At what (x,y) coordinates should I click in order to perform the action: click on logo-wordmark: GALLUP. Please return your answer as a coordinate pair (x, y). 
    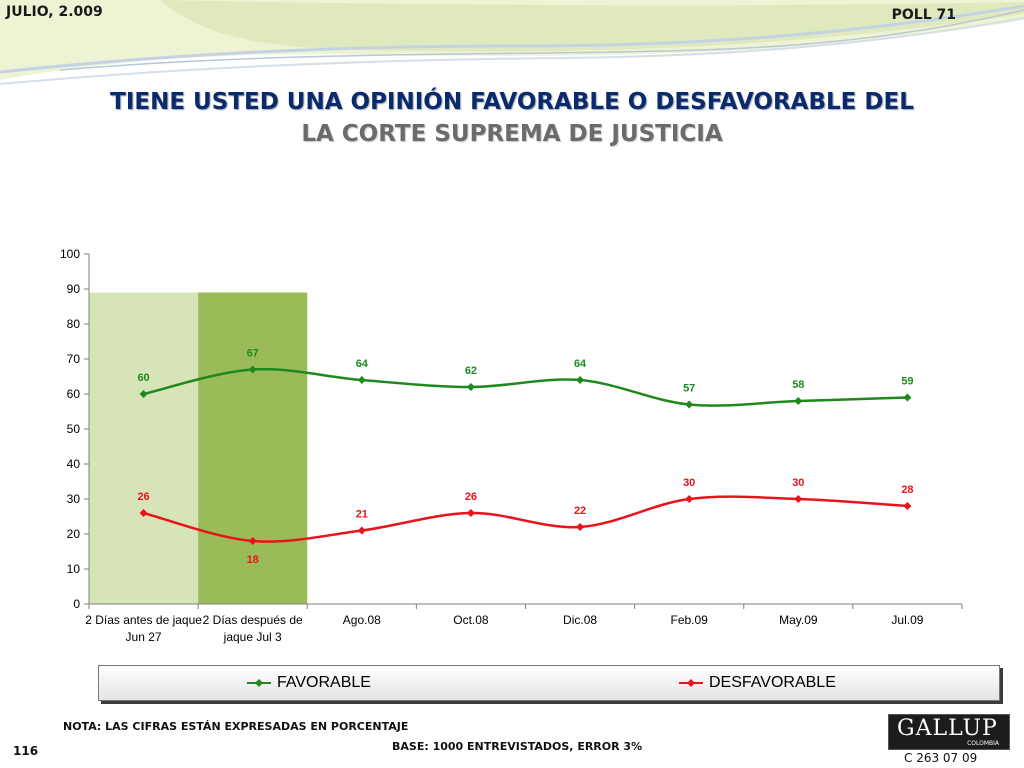
    Looking at the image, I should click on (947, 728).